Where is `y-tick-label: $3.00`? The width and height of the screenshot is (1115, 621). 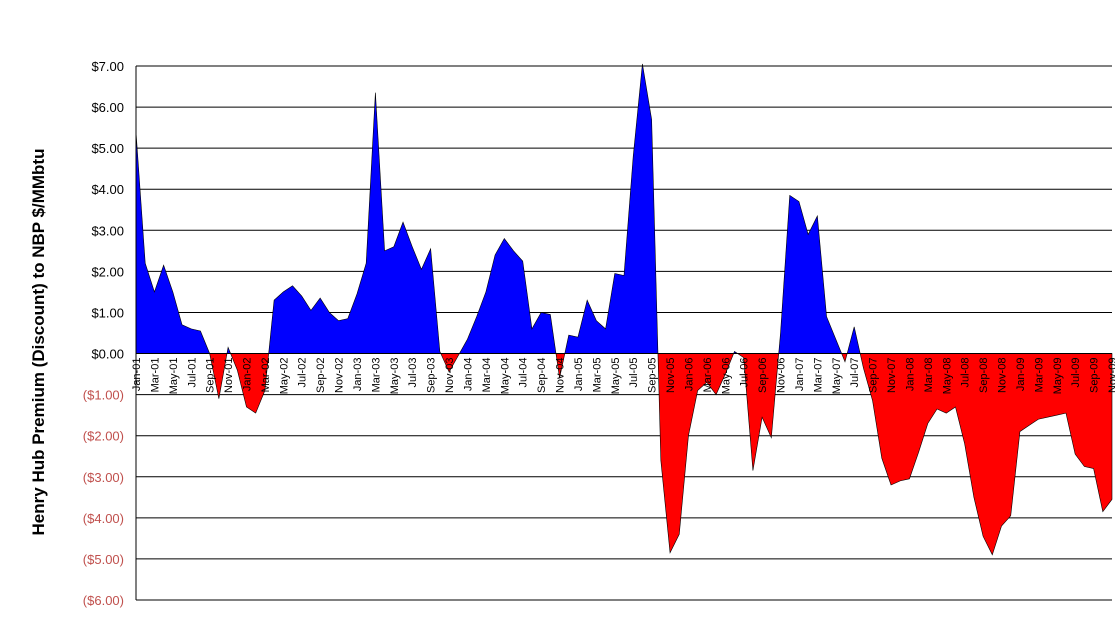 y-tick-label: $3.00 is located at coordinates (107, 230).